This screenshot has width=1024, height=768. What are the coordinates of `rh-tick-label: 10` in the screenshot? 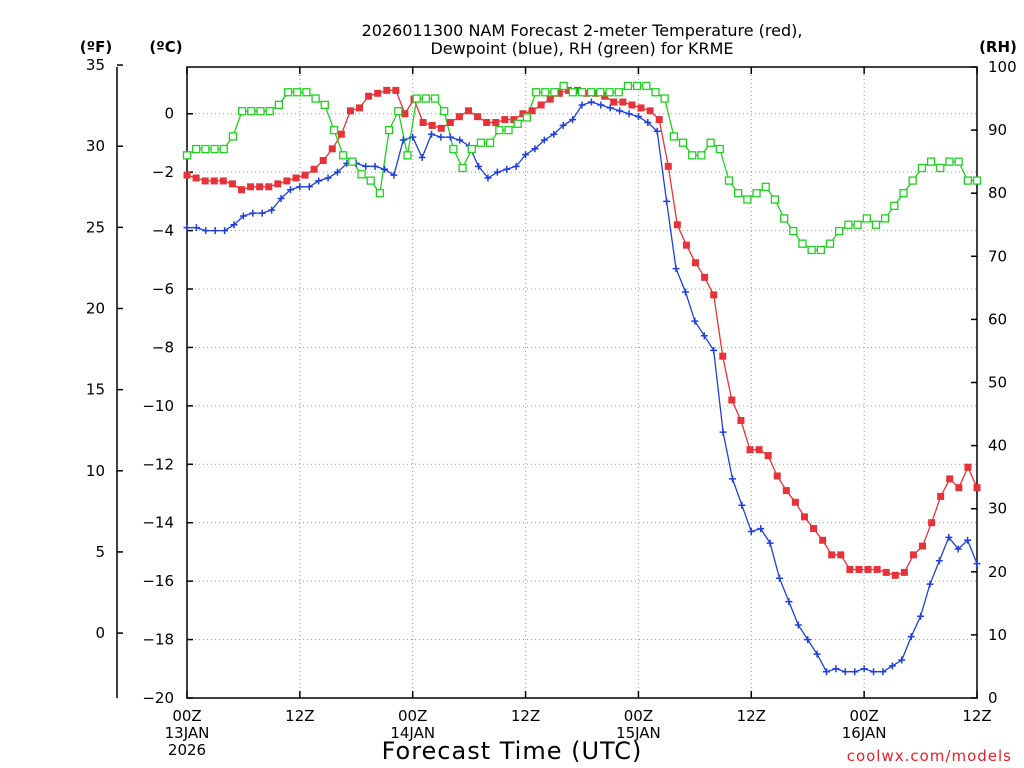 It's located at (997, 635).